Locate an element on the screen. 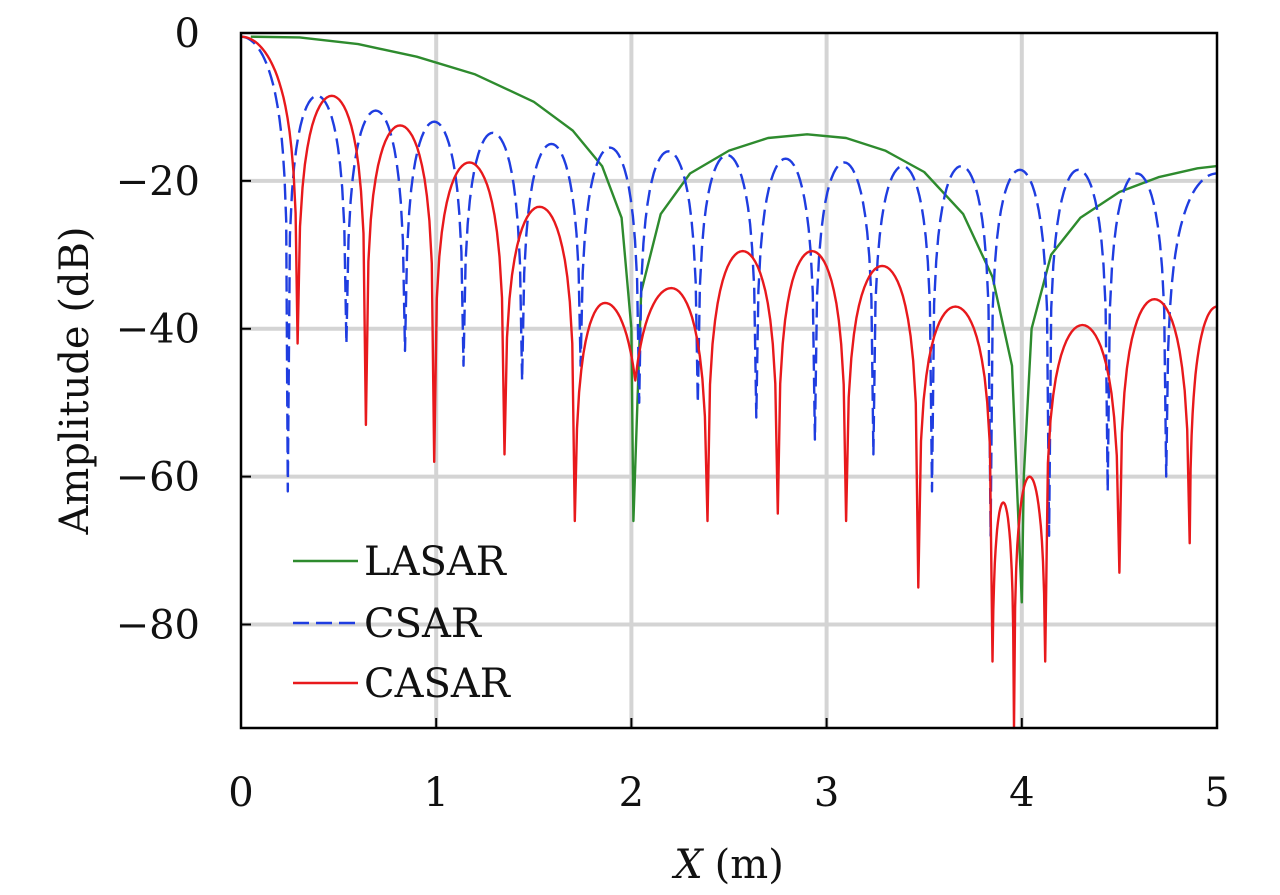  legend-label-casar: CASAR is located at coordinates (438, 684).